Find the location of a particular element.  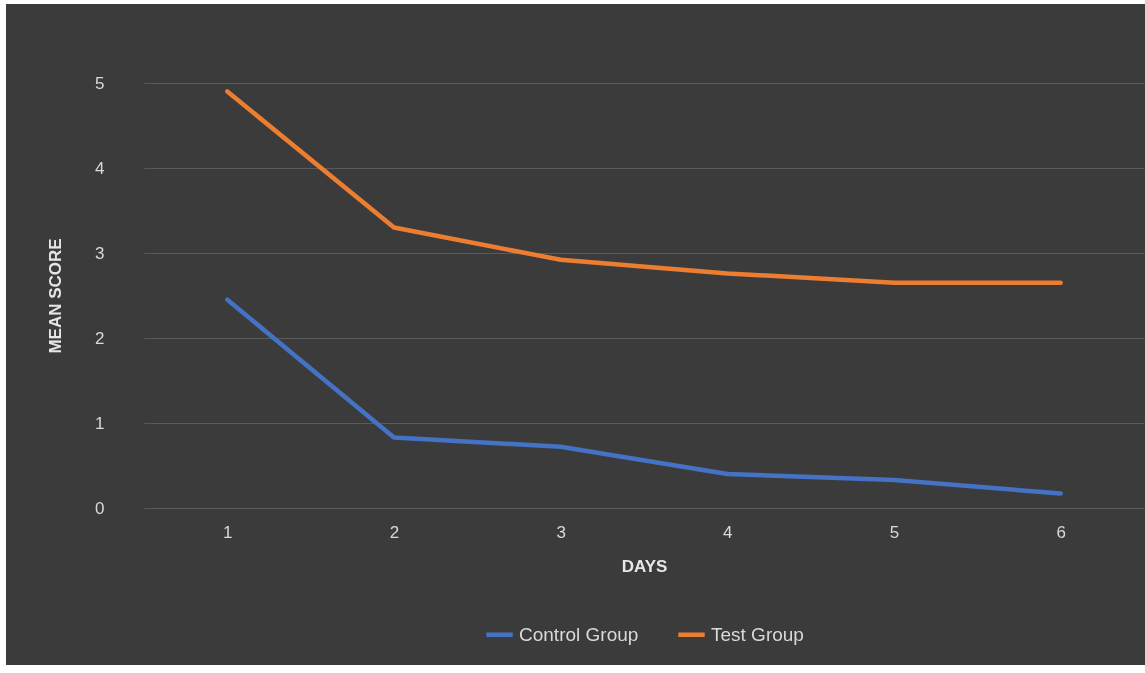

x-axis-title: DAYS is located at coordinates (644, 566).